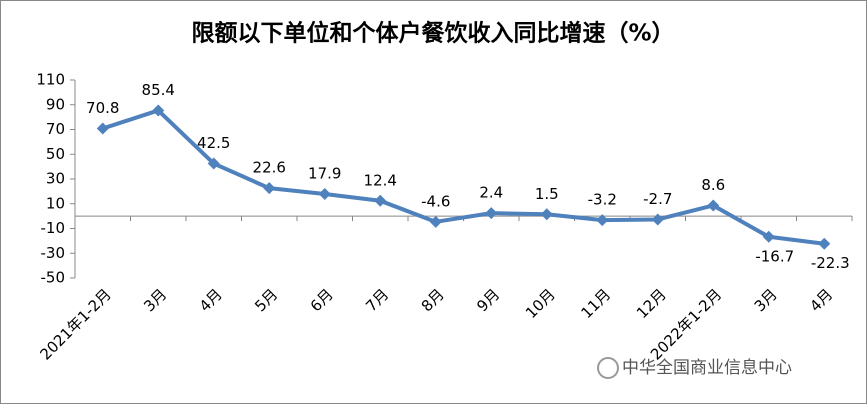 Image resolution: width=867 pixels, height=408 pixels. I want to click on data-label: -22.3, so click(830, 263).